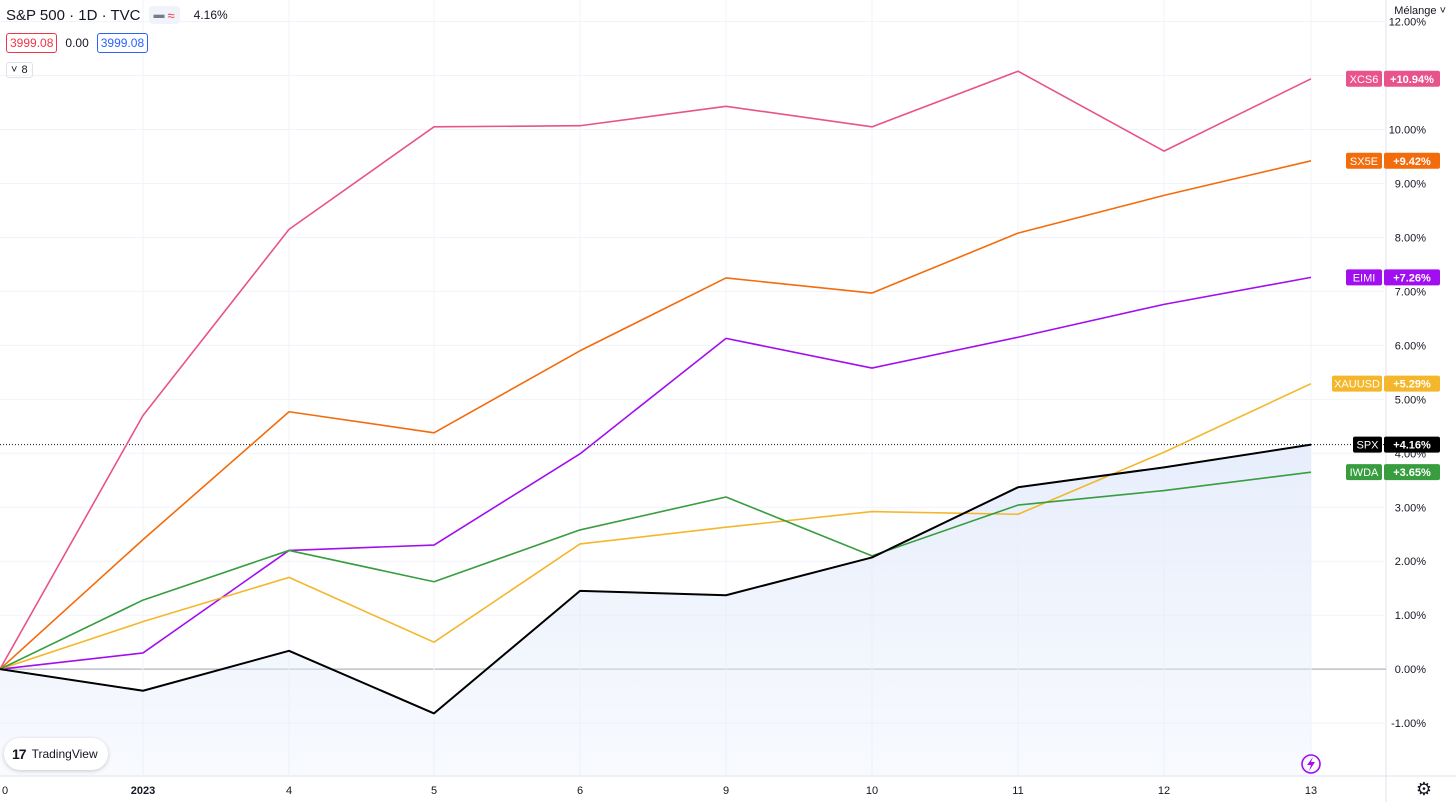 Image resolution: width=1456 pixels, height=802 pixels. Describe the element at coordinates (434, 791) in the screenshot. I see `x-tick-label: 5` at that location.